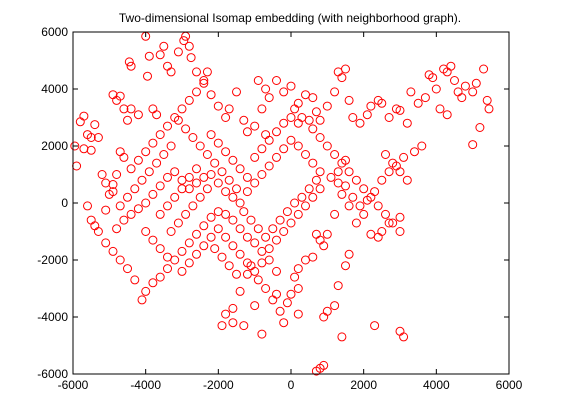 The height and width of the screenshot is (420, 561). What do you see at coordinates (218, 385) in the screenshot?
I see `x-tick-label: -2000` at bounding box center [218, 385].